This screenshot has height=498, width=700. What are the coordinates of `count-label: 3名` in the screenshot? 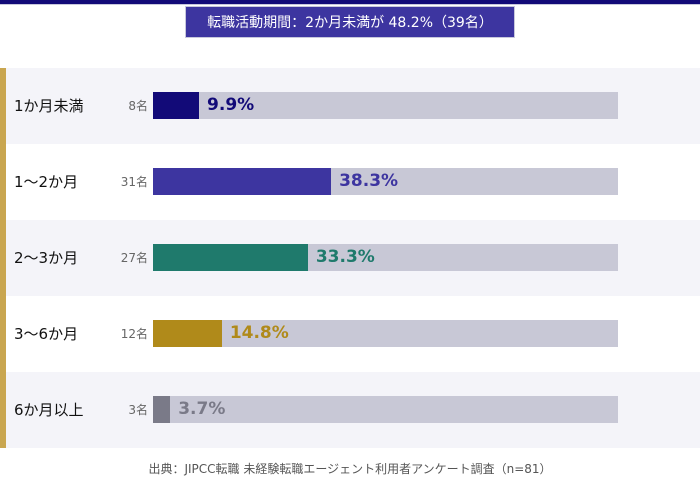 It's located at (138, 410).